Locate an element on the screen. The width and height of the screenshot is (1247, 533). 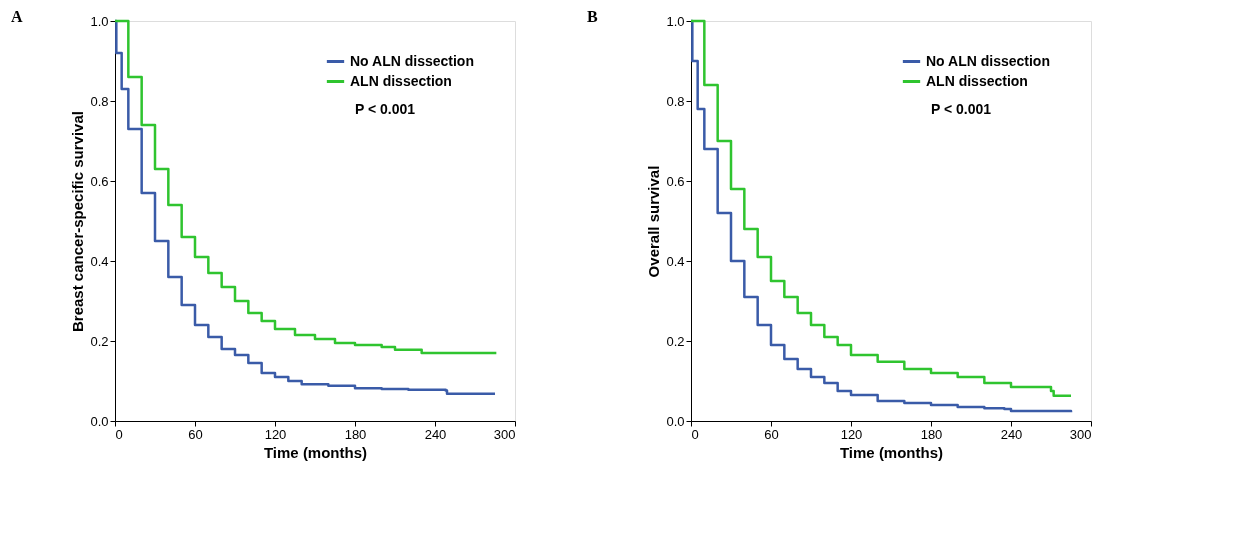
y-axis-title: Overall survival is located at coordinates (654, 221).